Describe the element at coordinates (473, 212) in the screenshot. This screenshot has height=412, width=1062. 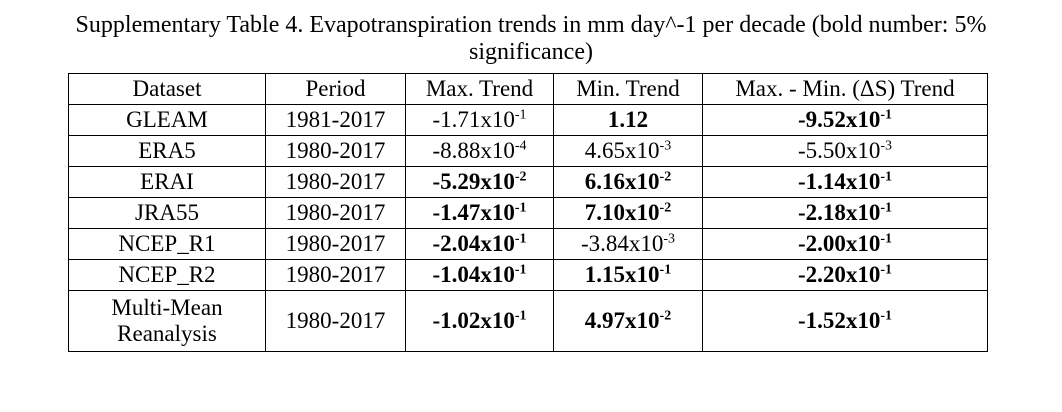
I see `value-mantissa: -1.47x10` at that location.